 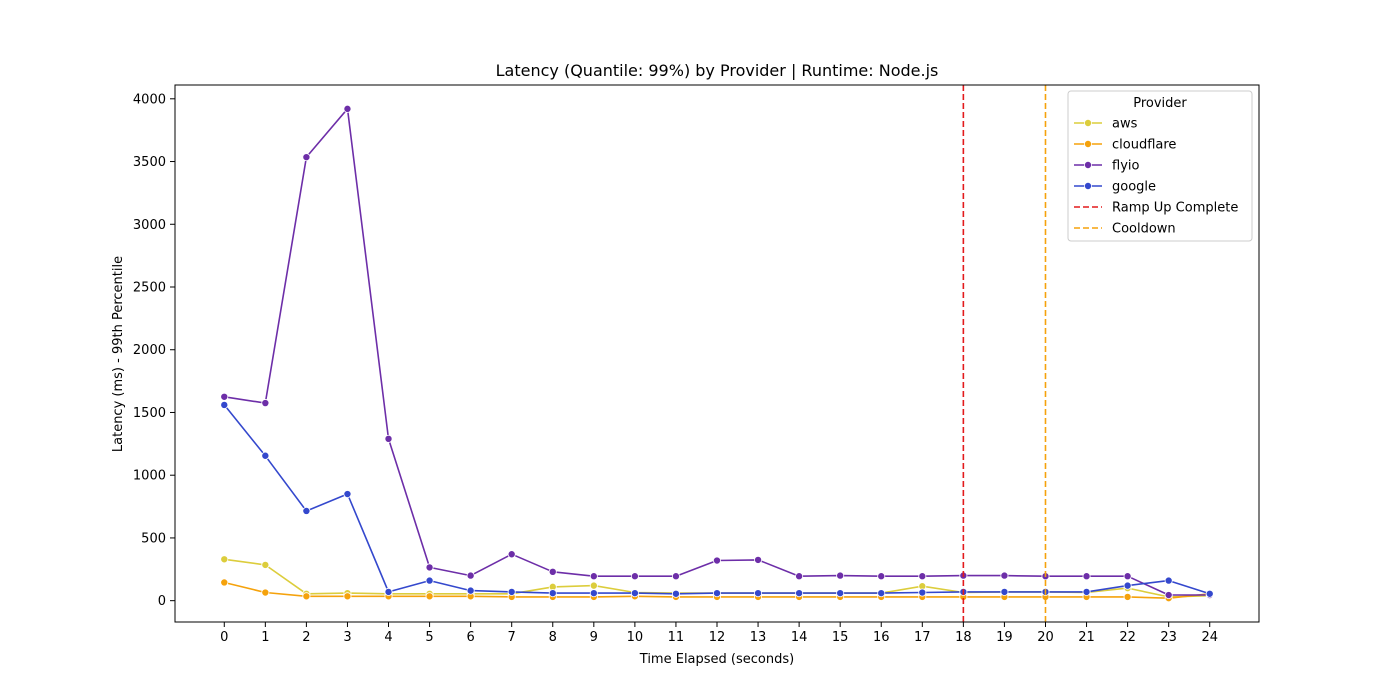 What do you see at coordinates (1134, 187) in the screenshot?
I see `legend-label-google: google` at bounding box center [1134, 187].